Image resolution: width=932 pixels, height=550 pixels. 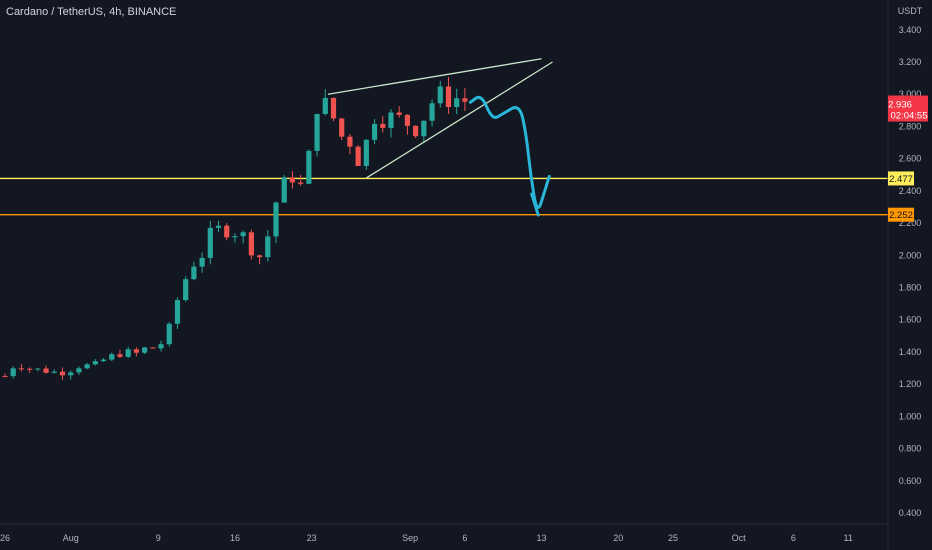 I want to click on y-tick-label: 1.200, so click(x=910, y=384).